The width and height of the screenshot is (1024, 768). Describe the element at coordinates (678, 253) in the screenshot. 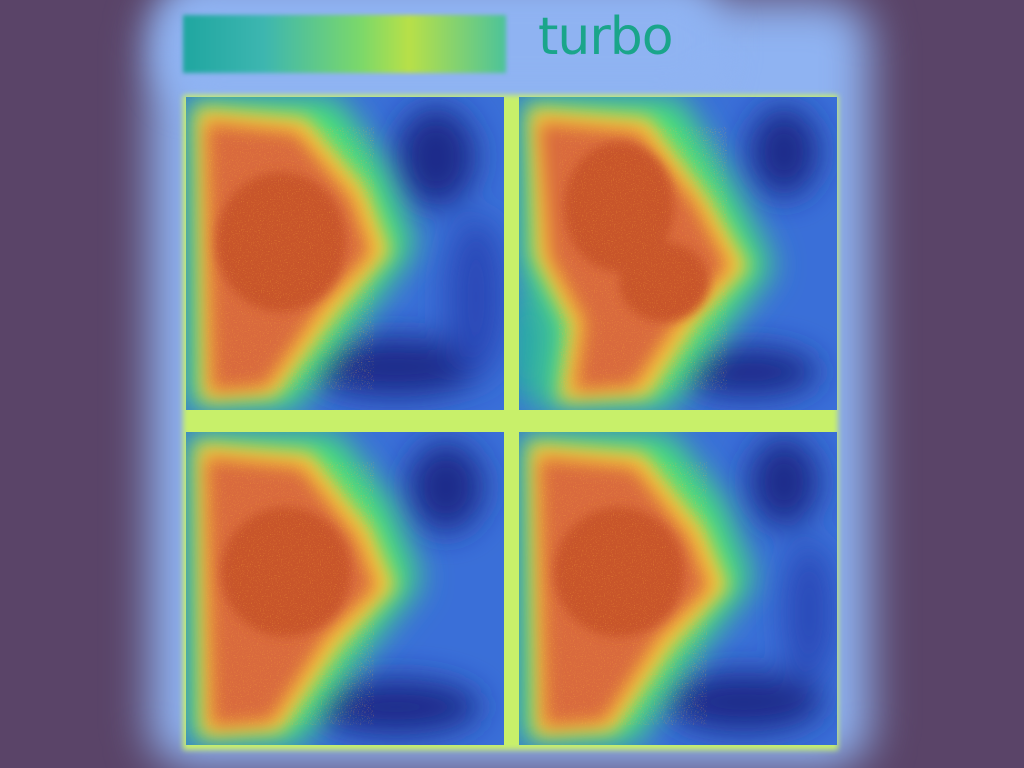

I see `heatmap-panel-top-right` at that location.